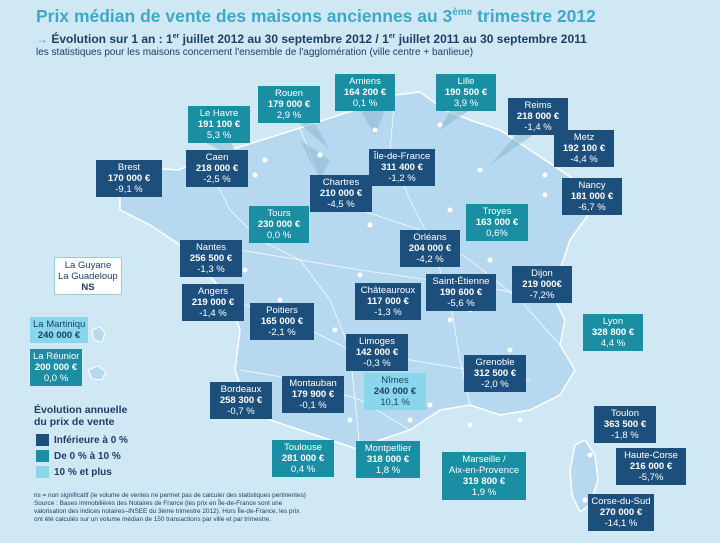 The height and width of the screenshot is (543, 720). What do you see at coordinates (388, 470) in the screenshot?
I see `city-change: 1,8 %` at bounding box center [388, 470].